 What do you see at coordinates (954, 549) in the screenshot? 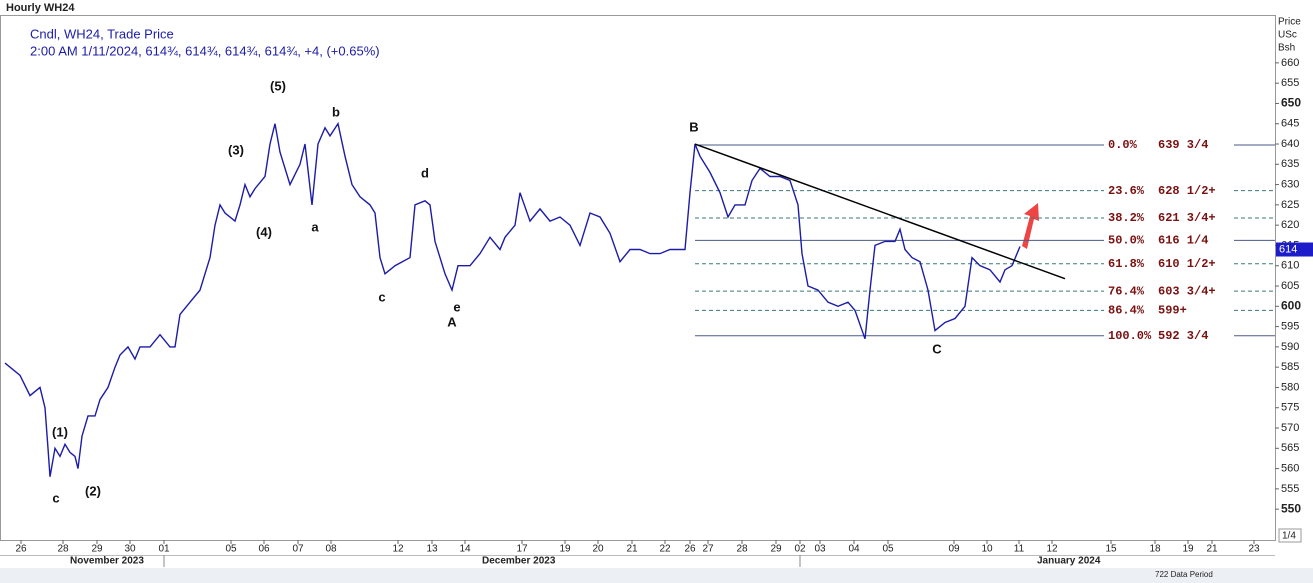
I see `x-tick-label: 09` at bounding box center [954, 549].